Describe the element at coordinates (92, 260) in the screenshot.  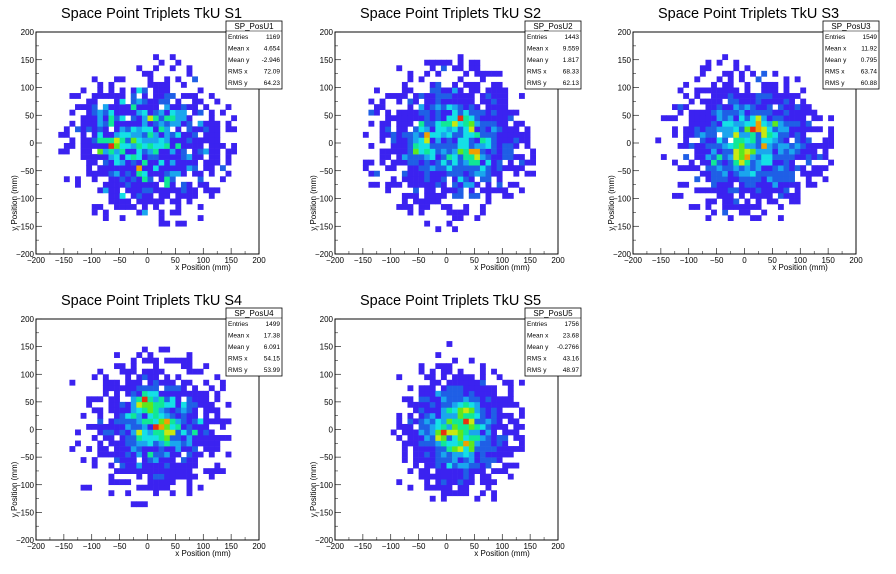
I see `x-tick-label: −100` at that location.